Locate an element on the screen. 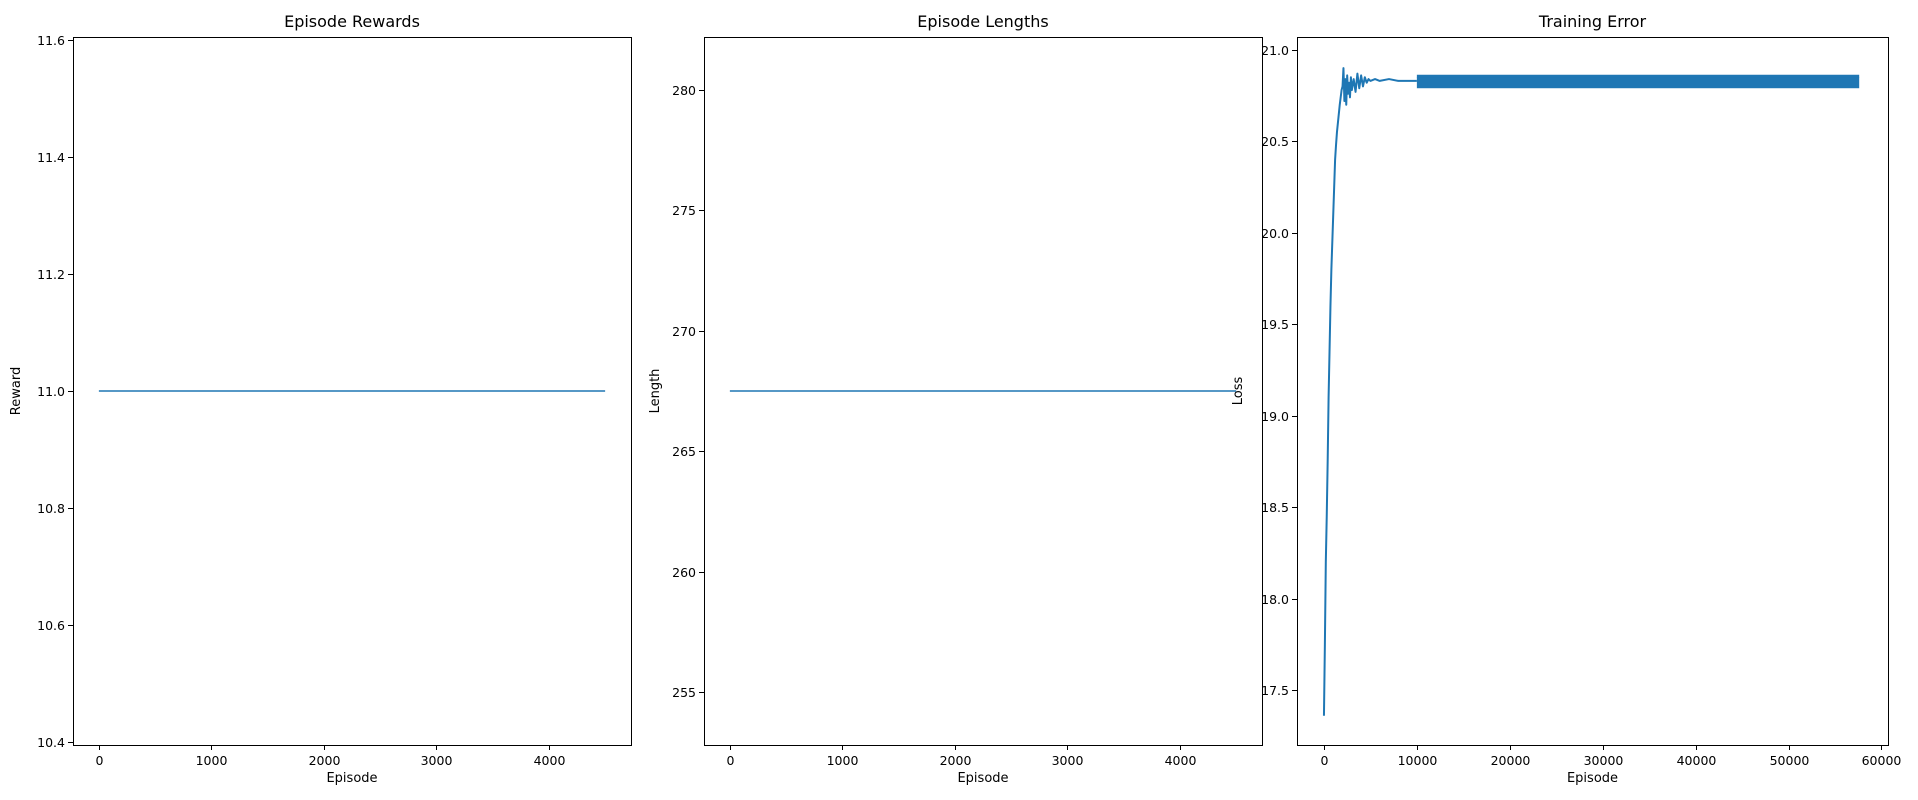 The width and height of the screenshot is (1918, 800). y-tick-label: 20.5 is located at coordinates (1275, 141).